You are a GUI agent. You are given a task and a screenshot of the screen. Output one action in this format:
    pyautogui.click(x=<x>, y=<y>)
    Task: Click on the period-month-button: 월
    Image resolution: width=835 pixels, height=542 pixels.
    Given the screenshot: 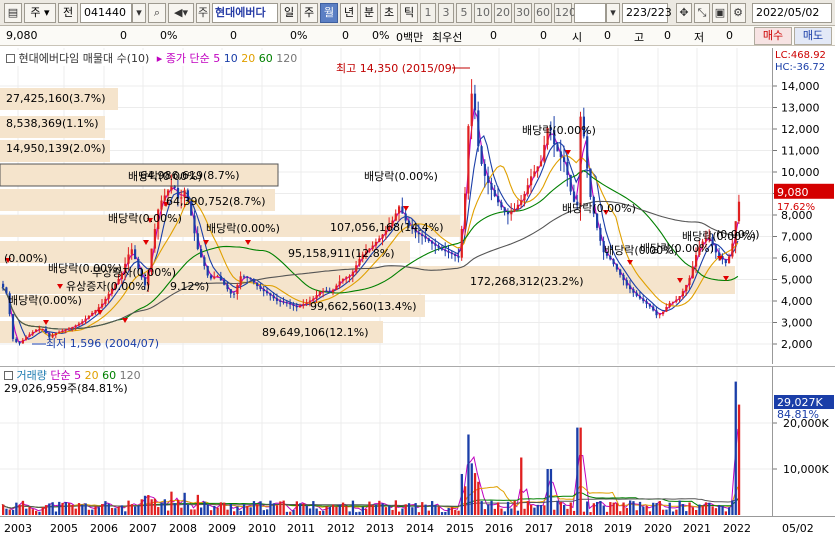 What is the action you would take?
    pyautogui.click(x=329, y=13)
    